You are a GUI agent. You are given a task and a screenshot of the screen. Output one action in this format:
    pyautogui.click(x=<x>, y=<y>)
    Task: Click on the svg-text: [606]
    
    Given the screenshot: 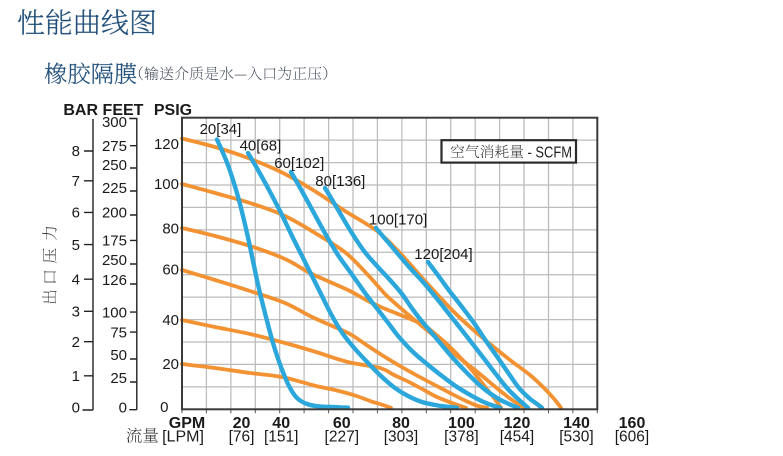 What is the action you would take?
    pyautogui.click(x=632, y=436)
    